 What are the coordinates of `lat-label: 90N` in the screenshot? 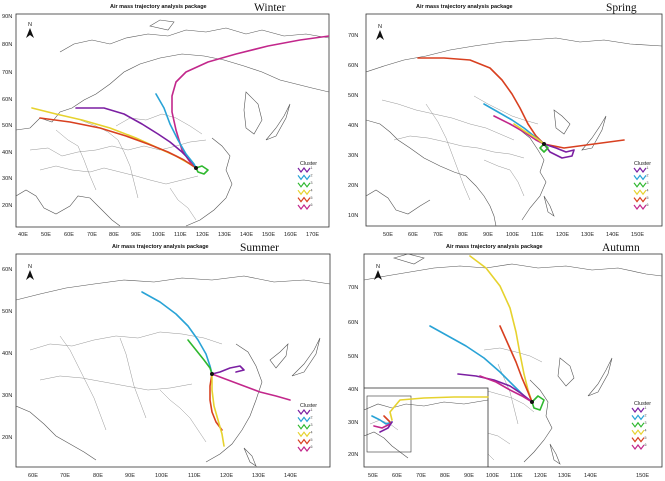 It's located at (7, 17).